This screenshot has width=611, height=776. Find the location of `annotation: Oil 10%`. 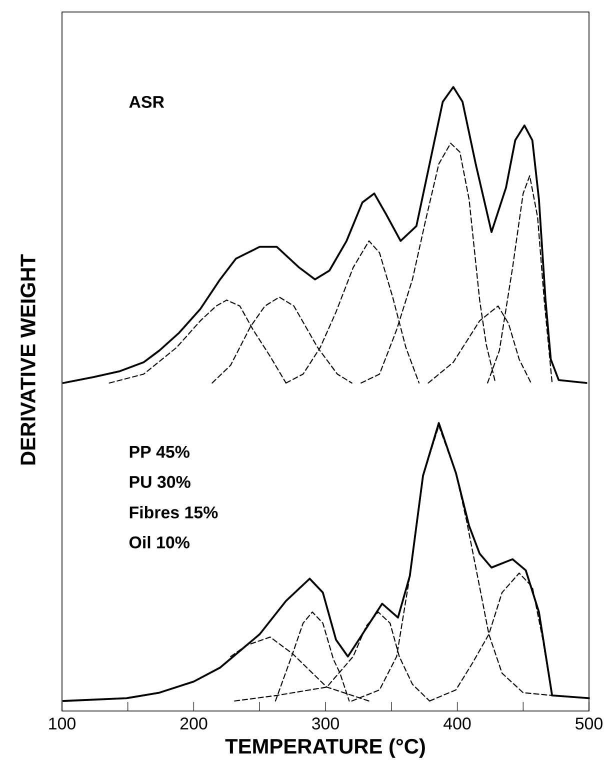

annotation: Oil 10% is located at coordinates (159, 542).